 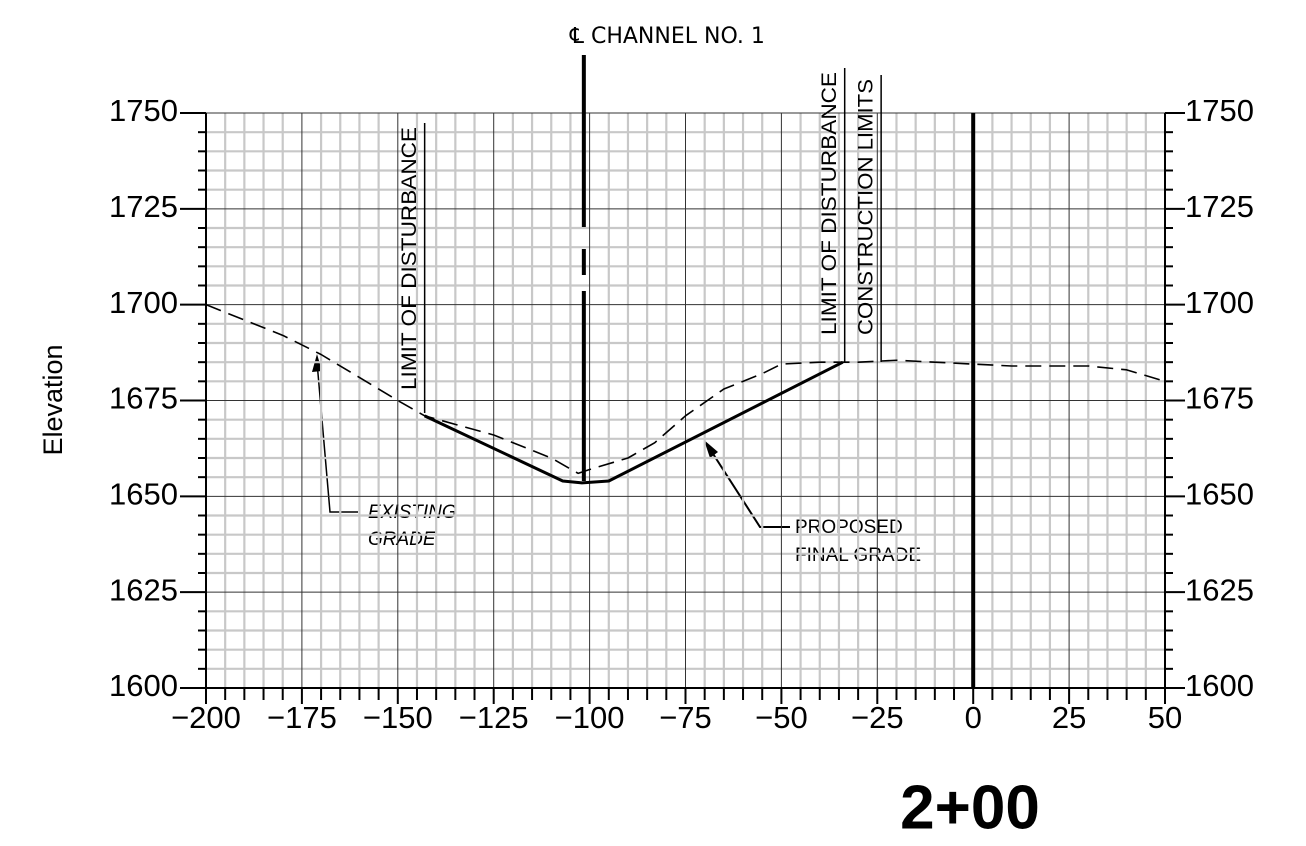 I want to click on y-tick-label: 1700, so click(x=143, y=302).